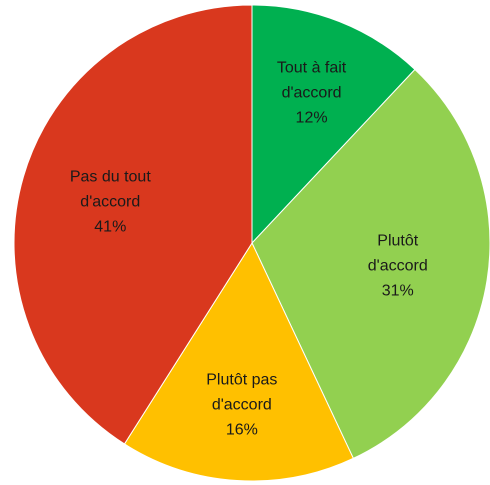 Image resolution: width=490 pixels, height=485 pixels. What do you see at coordinates (311, 80) in the screenshot?
I see `category-label: Tout à fait d'accord` at bounding box center [311, 80].